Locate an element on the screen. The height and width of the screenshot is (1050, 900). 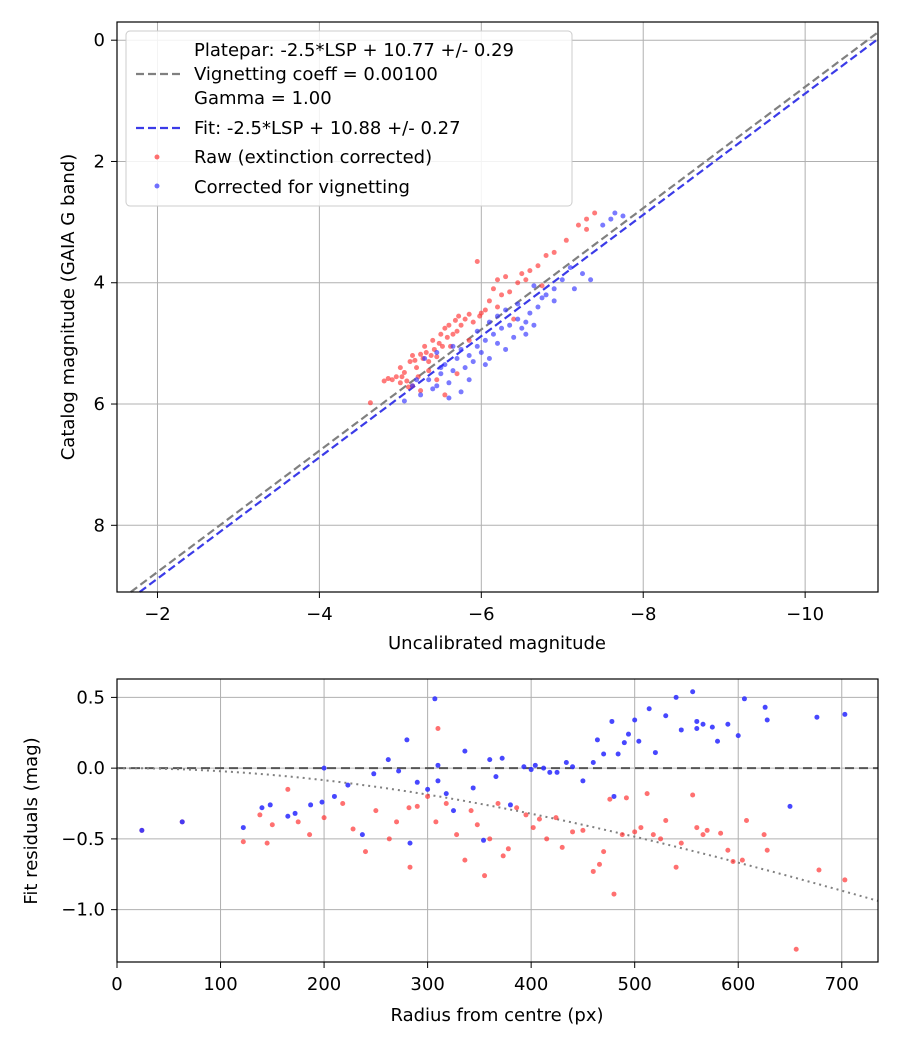
bottom-x-tick-label: 400 is located at coordinates (531, 984).